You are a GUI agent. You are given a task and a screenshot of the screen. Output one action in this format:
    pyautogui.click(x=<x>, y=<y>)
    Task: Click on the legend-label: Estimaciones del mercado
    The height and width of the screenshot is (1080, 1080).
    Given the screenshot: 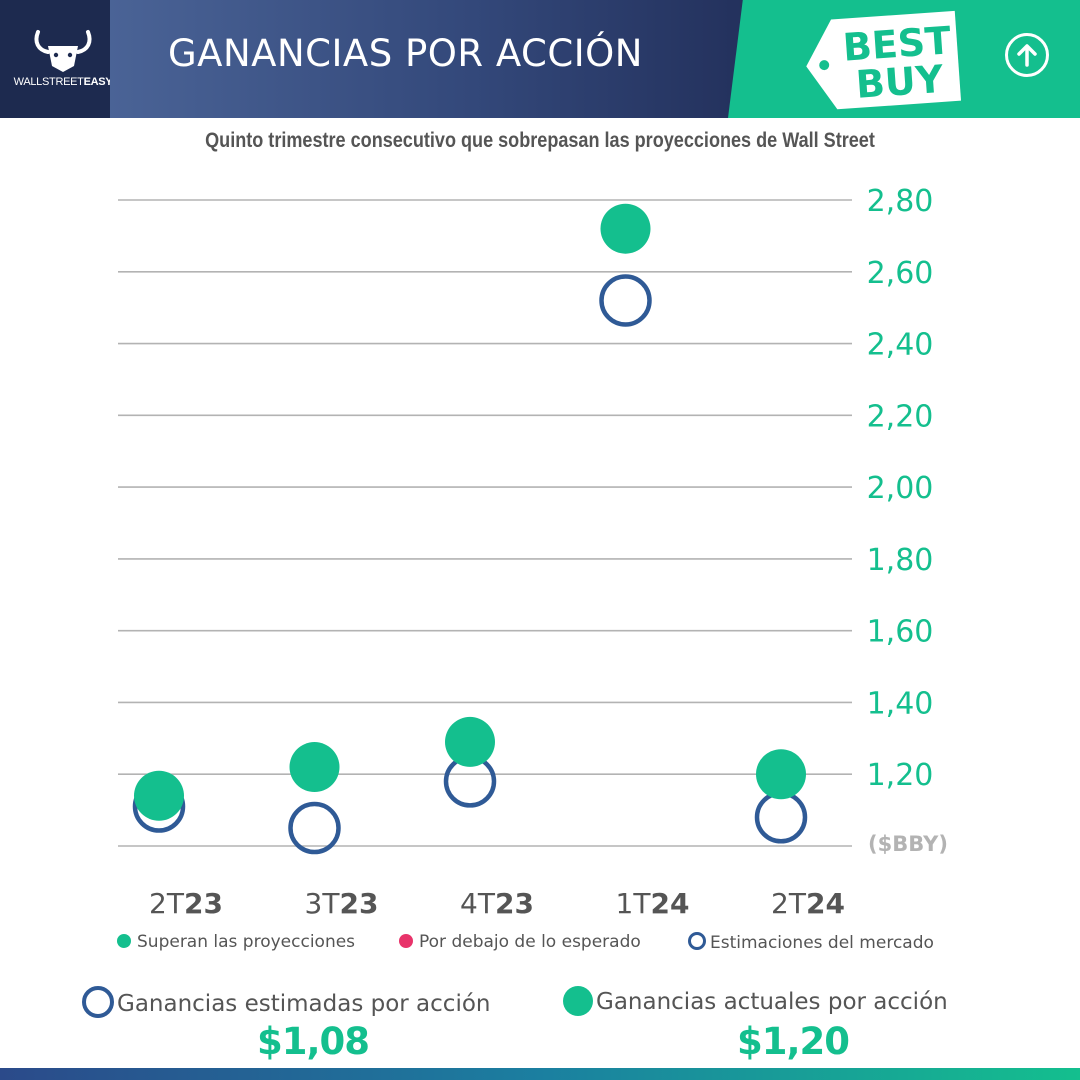 What is the action you would take?
    pyautogui.click(x=822, y=943)
    